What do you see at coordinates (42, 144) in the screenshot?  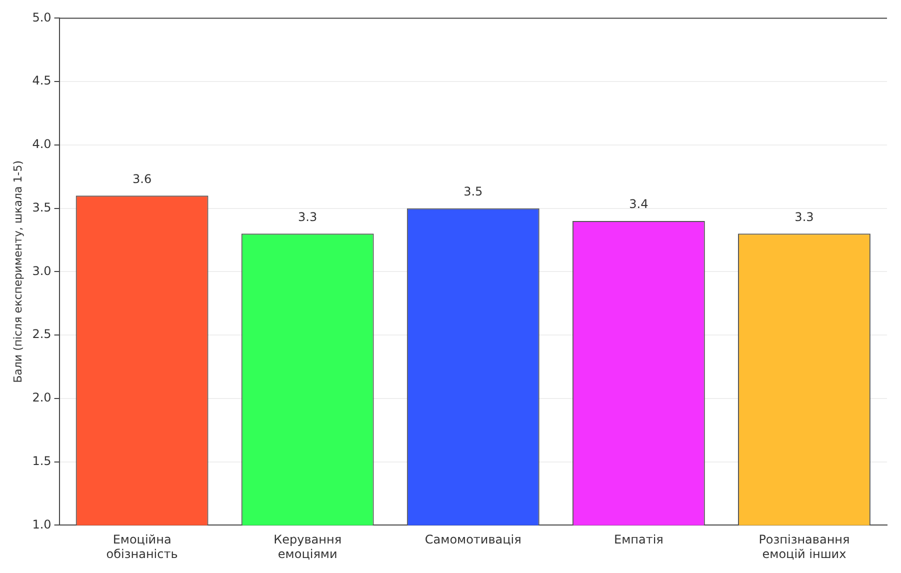 I see `y-tick-label: 4.0` at bounding box center [42, 144].